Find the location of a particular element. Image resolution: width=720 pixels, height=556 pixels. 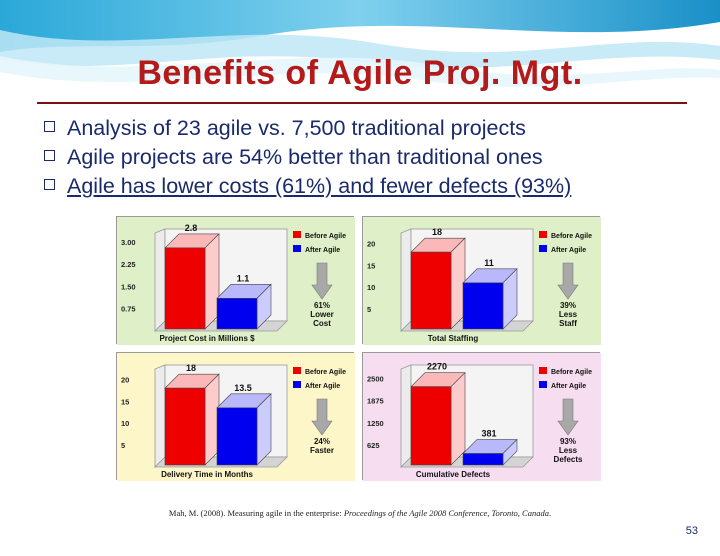

bar-value-label: 2270 is located at coordinates (437, 367).